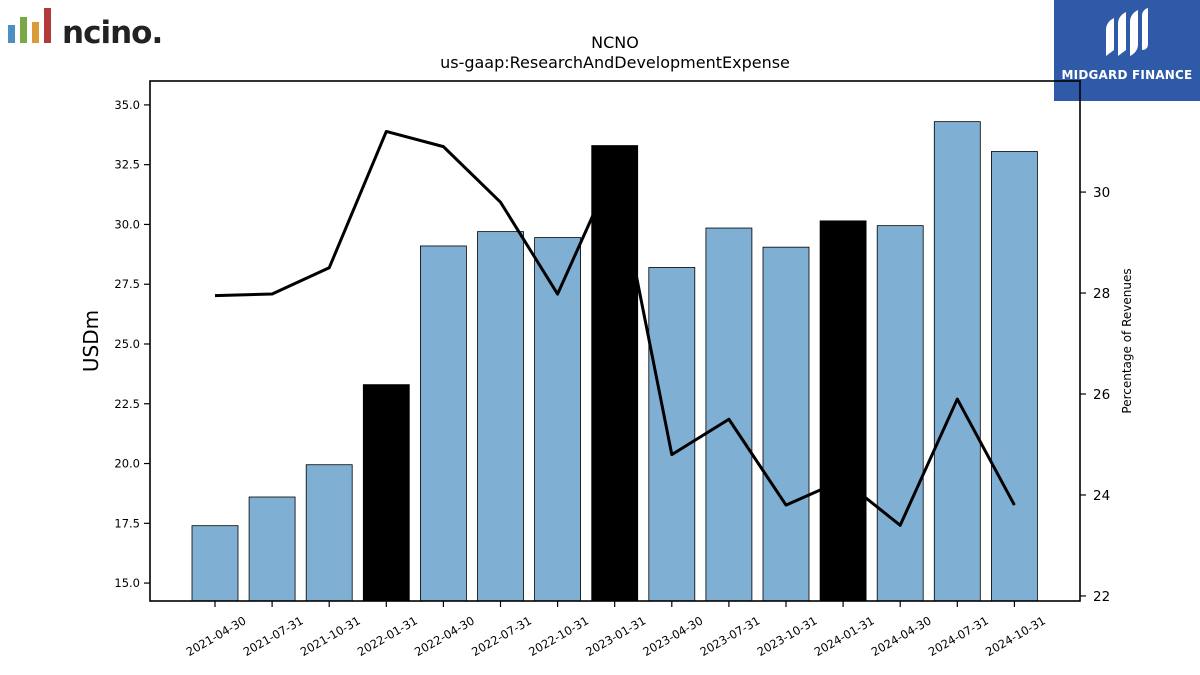  What do you see at coordinates (615, 42) in the screenshot?
I see `chart-title: NCNO` at bounding box center [615, 42].